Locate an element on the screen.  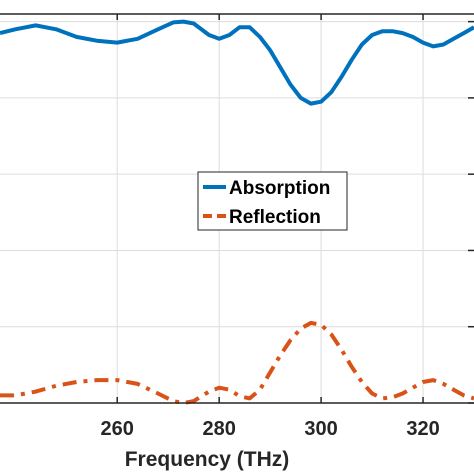
legend: Absorption Reflection is located at coordinates (272, 201).